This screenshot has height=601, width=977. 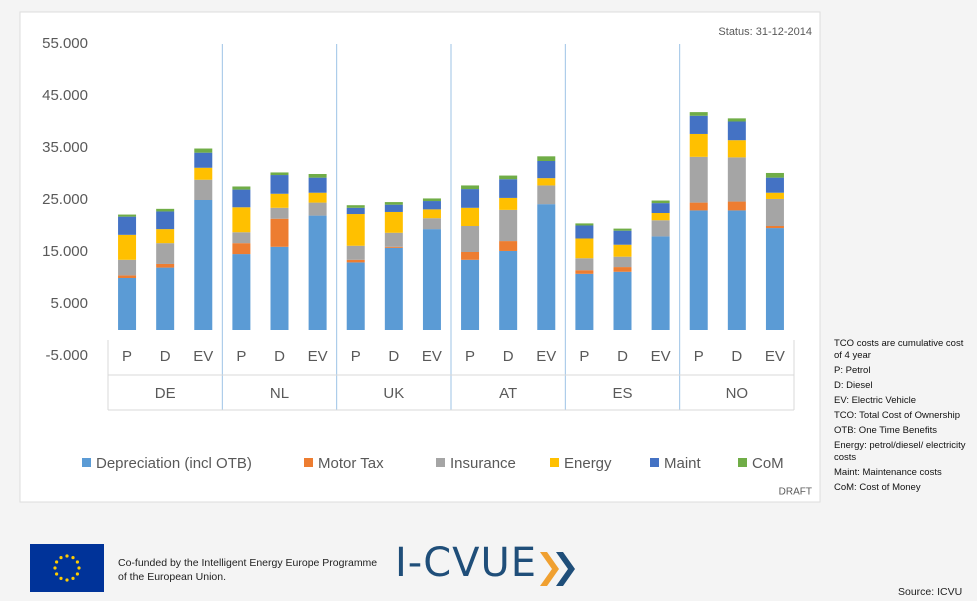 I want to click on y-tick-label: 35.000, so click(x=65, y=147).